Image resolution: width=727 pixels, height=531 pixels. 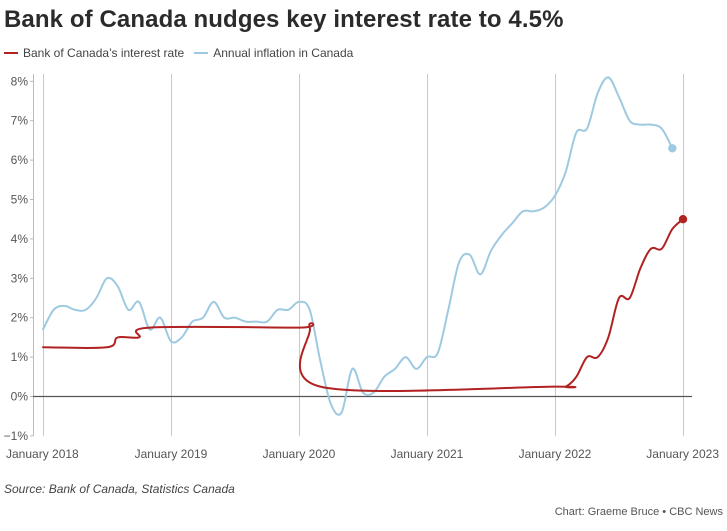 What do you see at coordinates (20, 239) in the screenshot?
I see `y-tick-label: 4%` at bounding box center [20, 239].